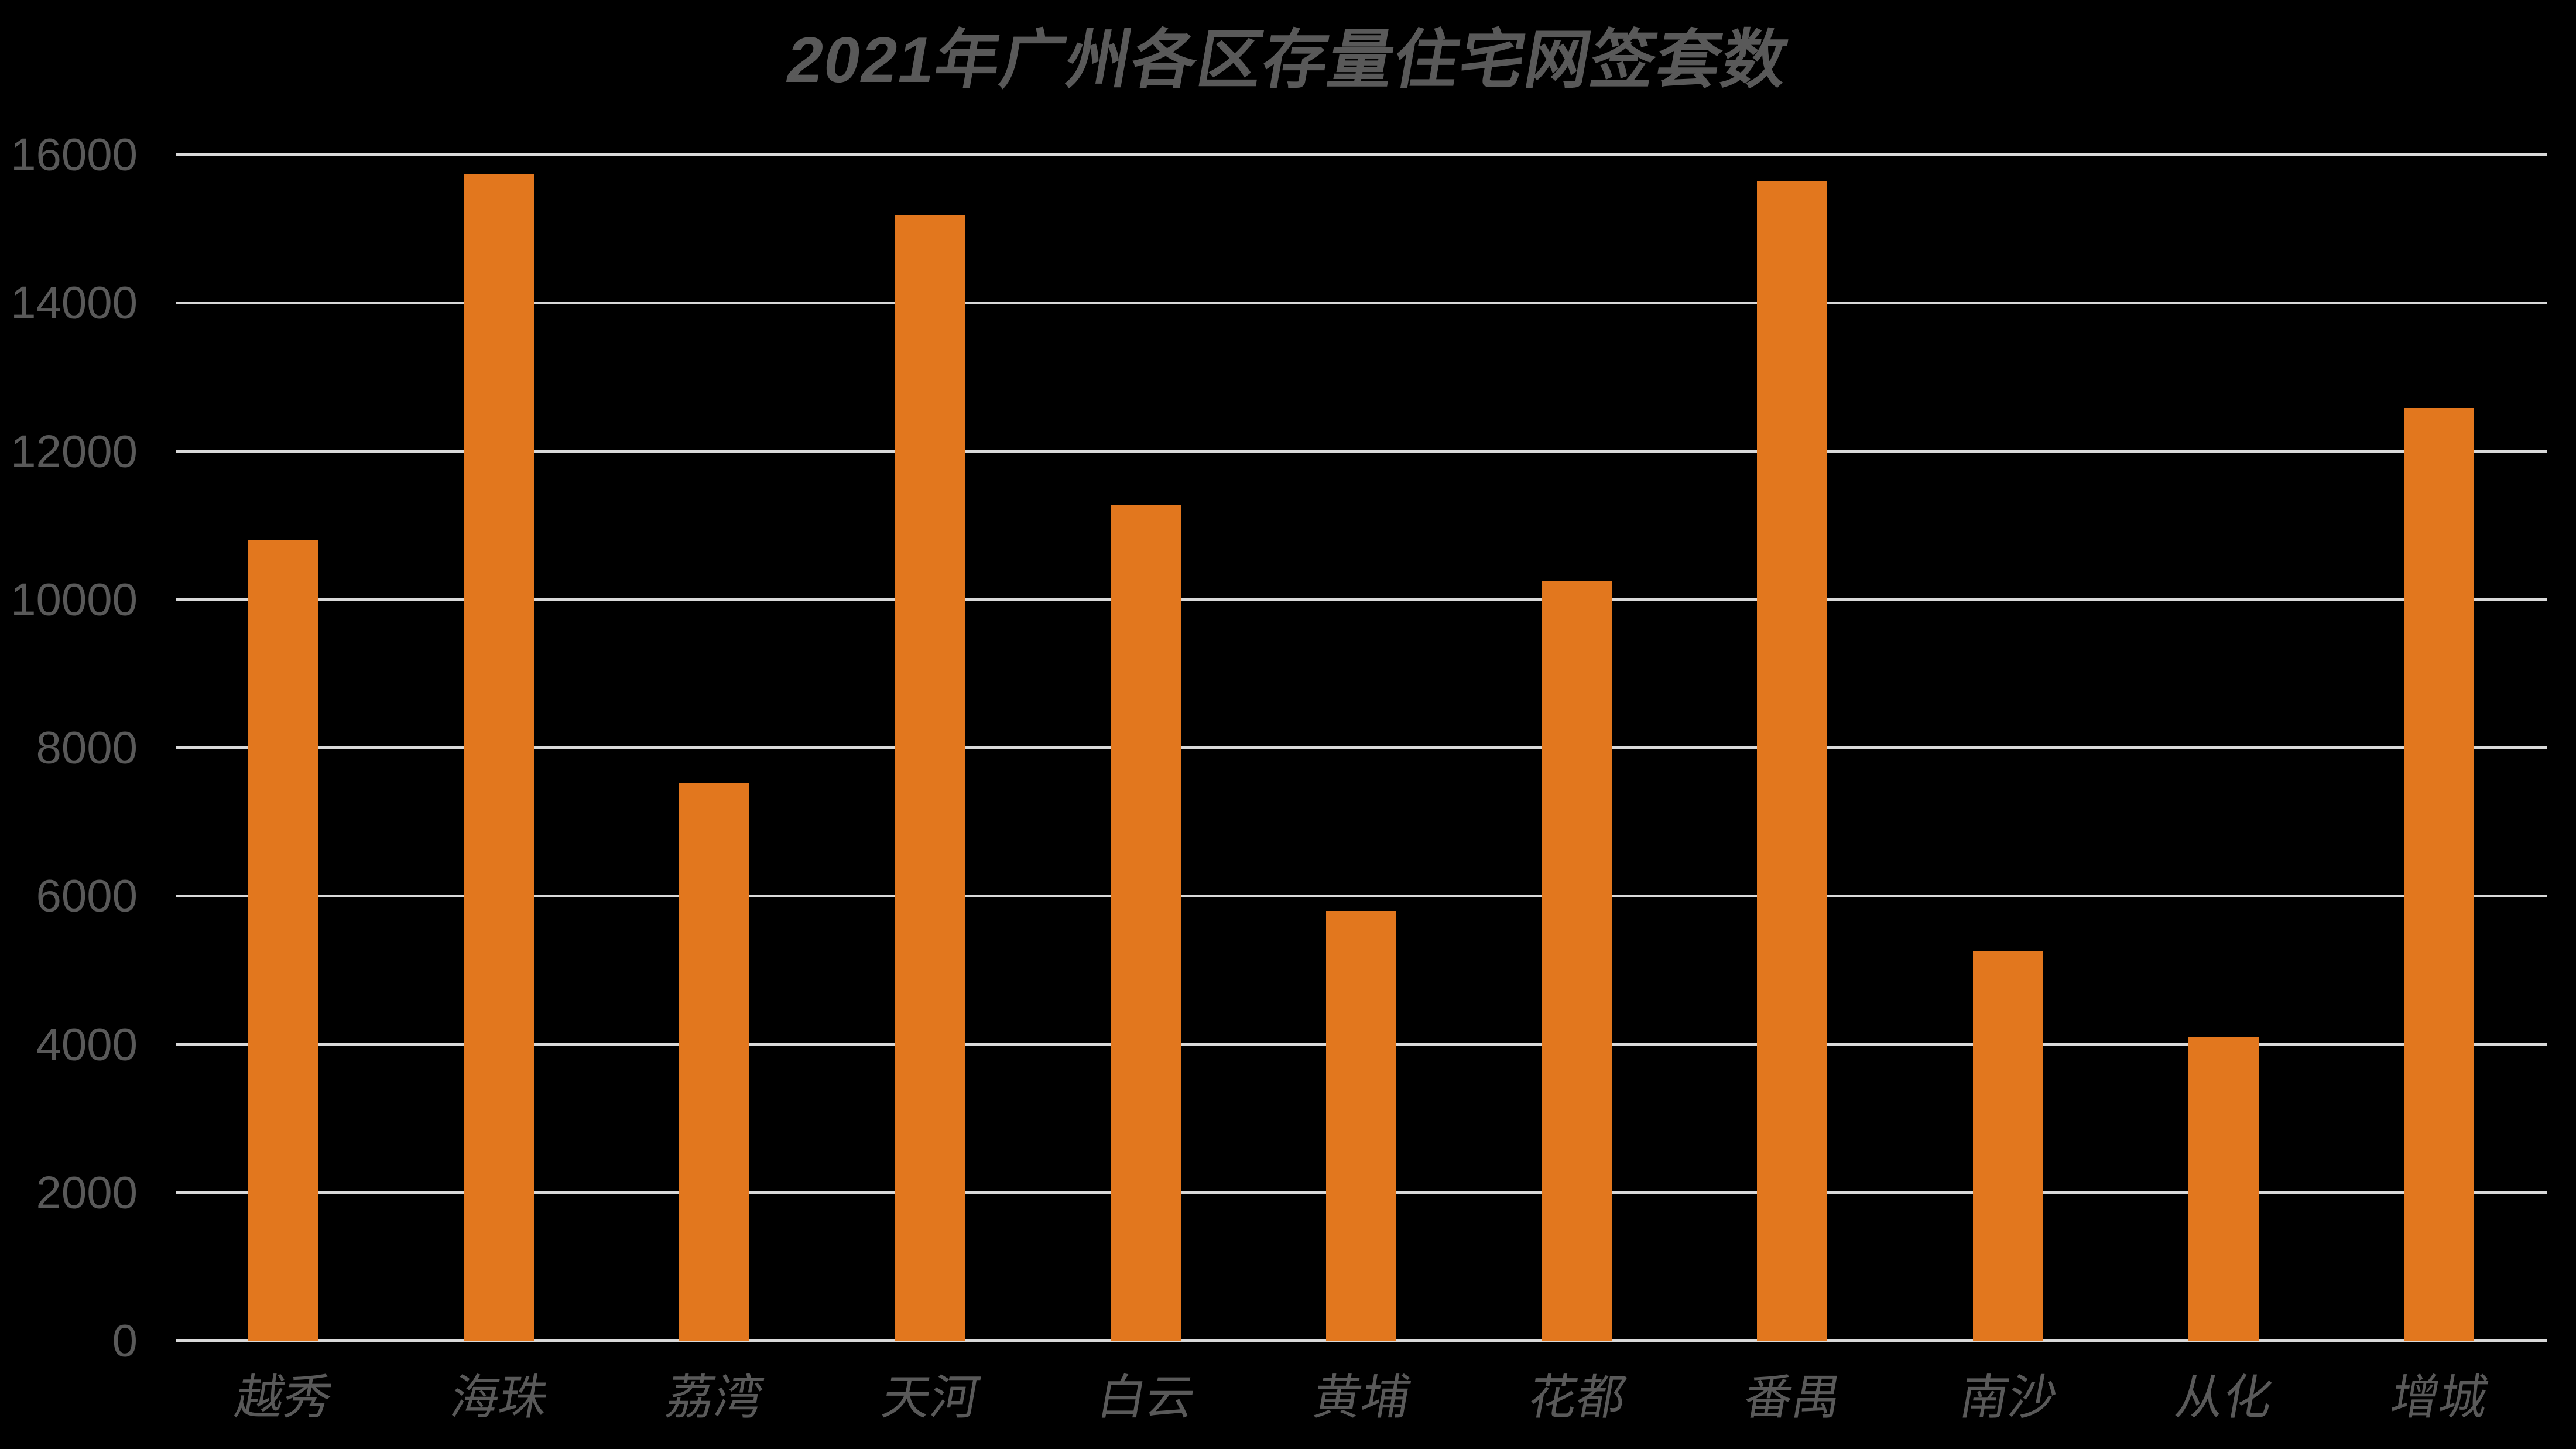 The image size is (2576, 1449). I want to click on x-axis-label: 番禺, so click(1793, 1397).